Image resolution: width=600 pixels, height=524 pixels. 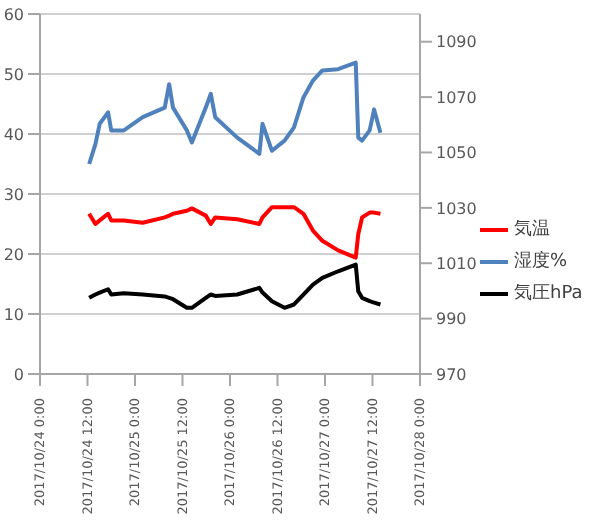 I want to click on y-tick-label: 10, so click(x=13, y=314).